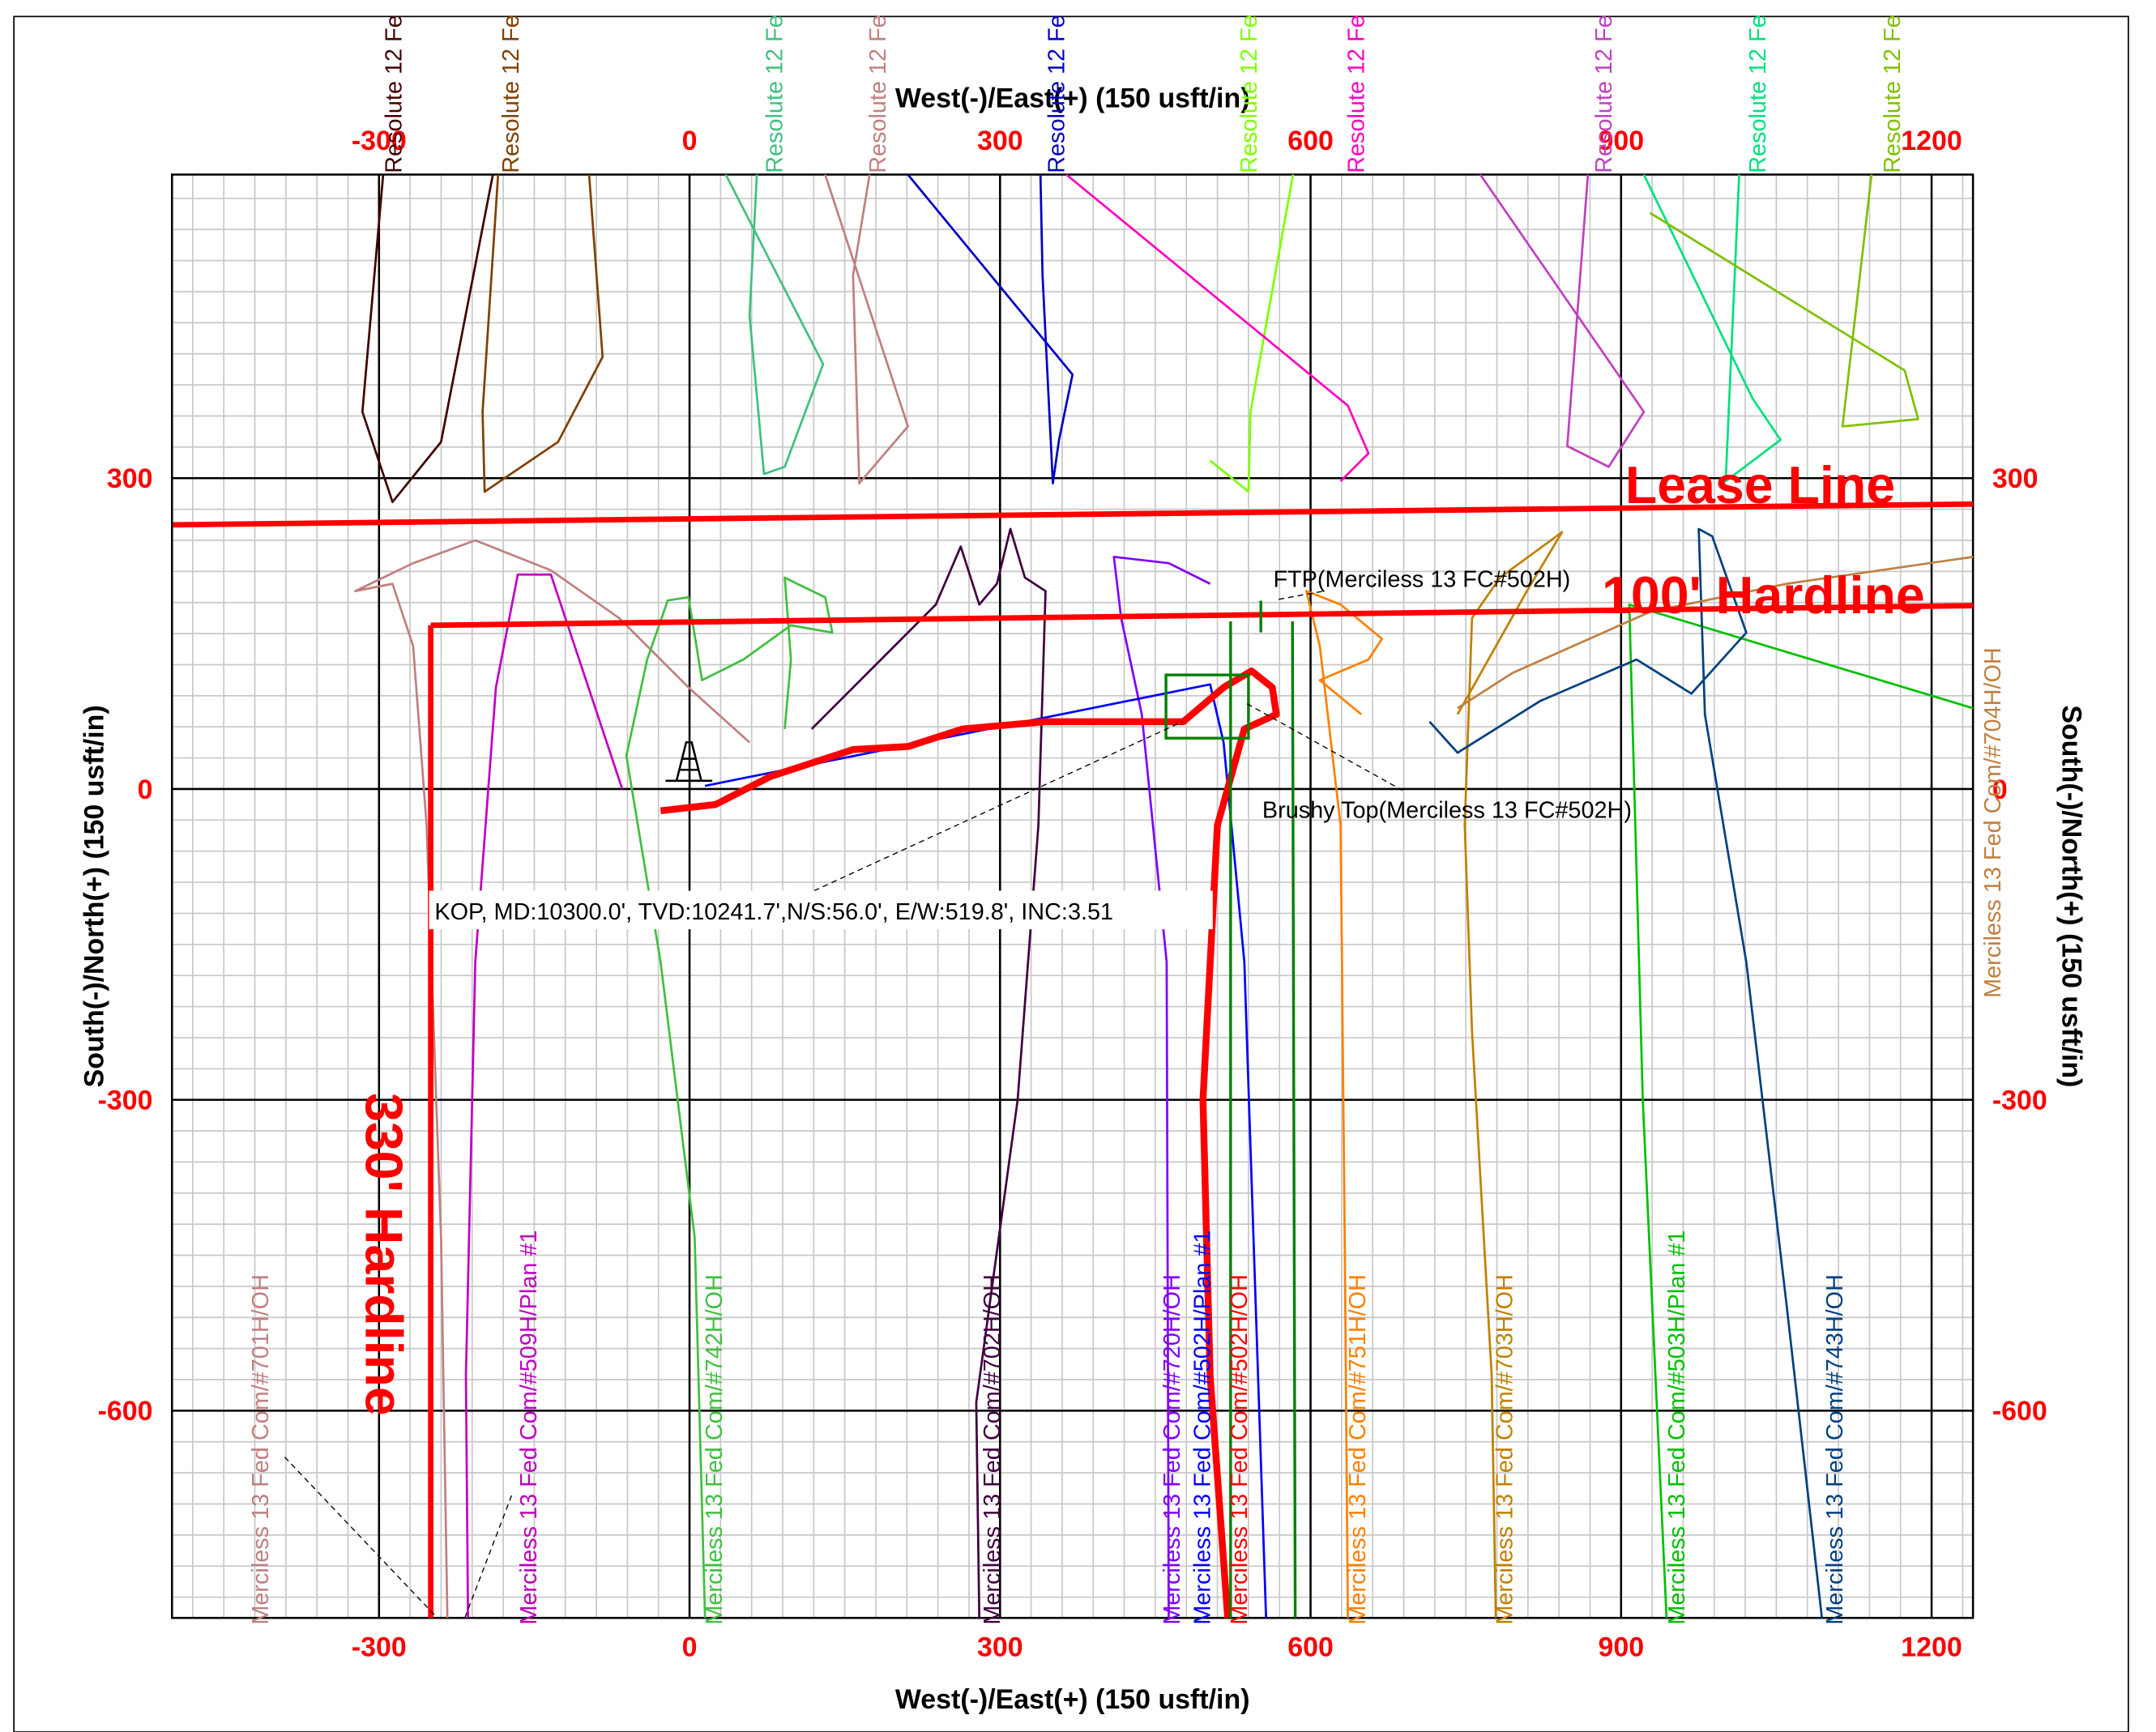 The image size is (2156, 1732). Describe the element at coordinates (1072, 1700) in the screenshot. I see `x-axis-title: West(-)/East(+) (150 usft/in)` at that location.